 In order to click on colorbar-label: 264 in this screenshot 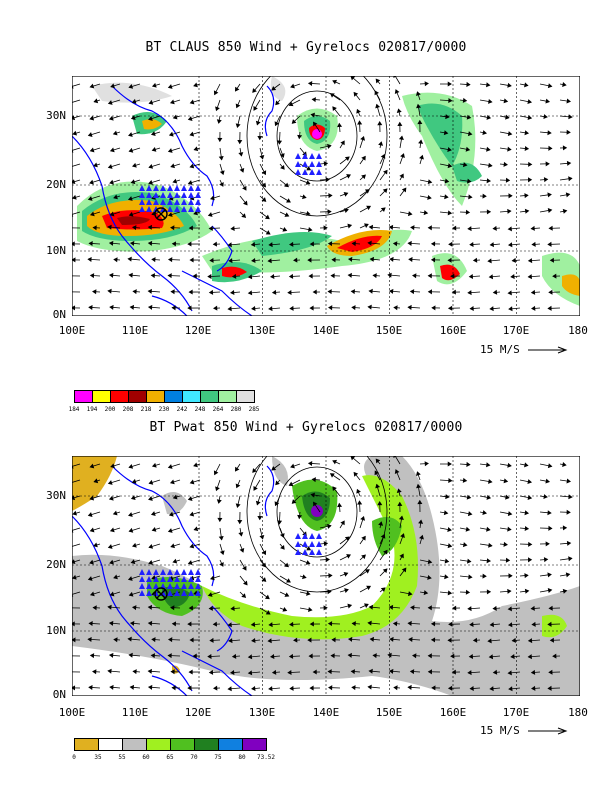, I will do `click(218, 409)`.